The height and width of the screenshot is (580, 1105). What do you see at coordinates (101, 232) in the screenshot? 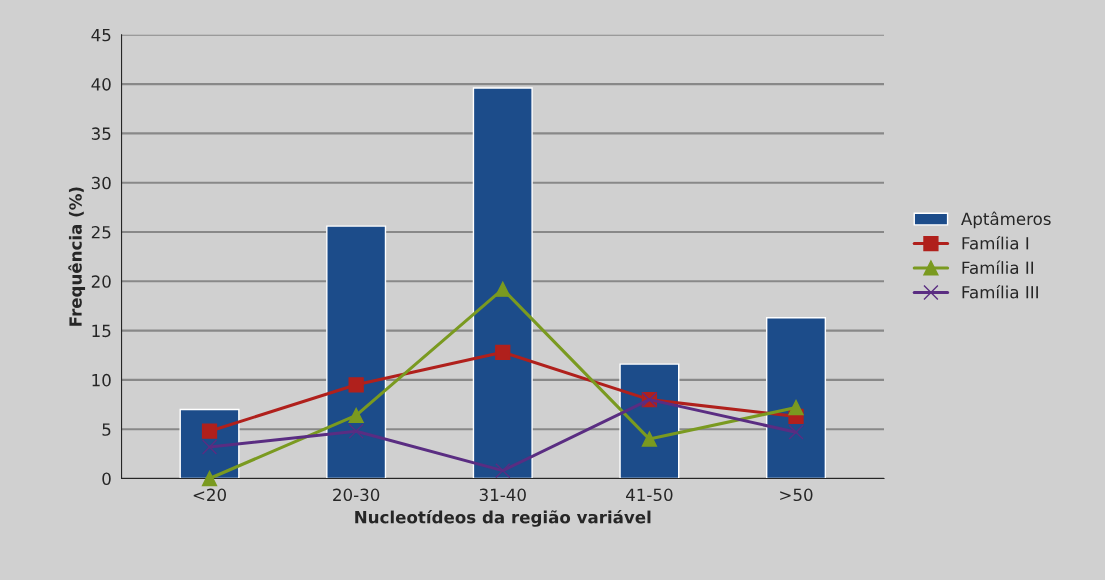
I see `y-tick-label: 25` at bounding box center [101, 232].